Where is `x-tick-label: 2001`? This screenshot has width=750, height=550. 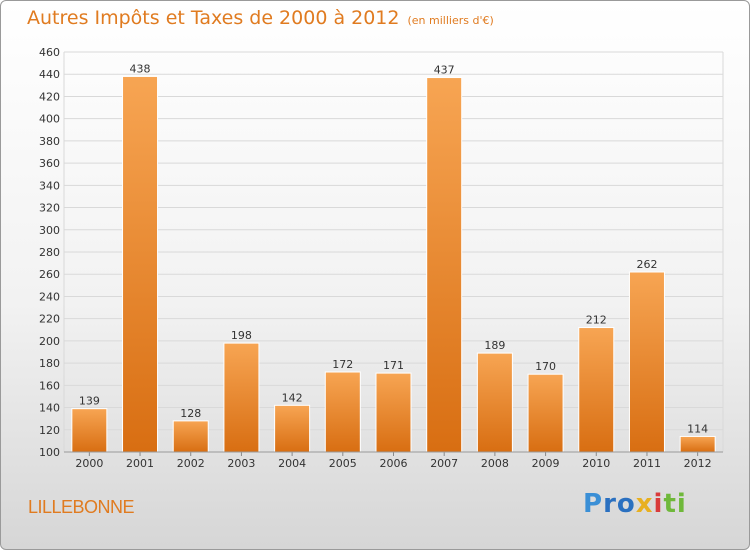 x-tick-label: 2001 is located at coordinates (140, 463).